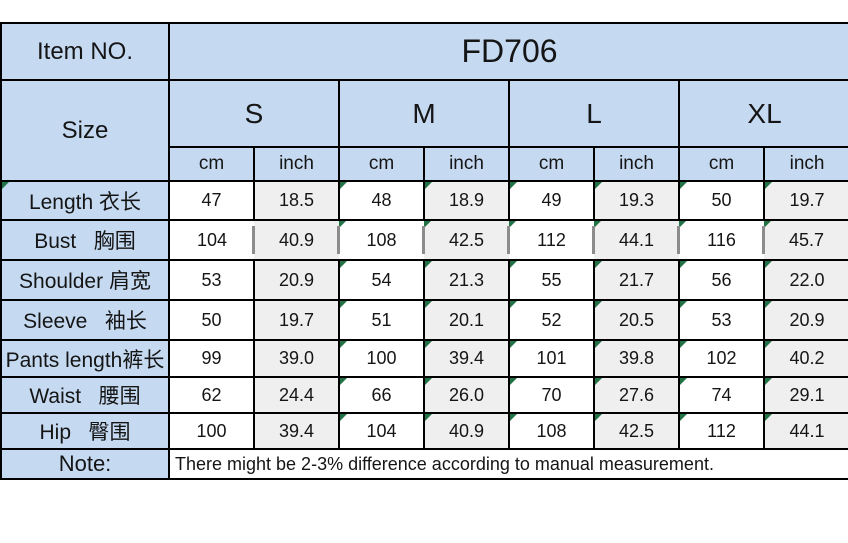  I want to click on size-header-l: L, so click(594, 113).